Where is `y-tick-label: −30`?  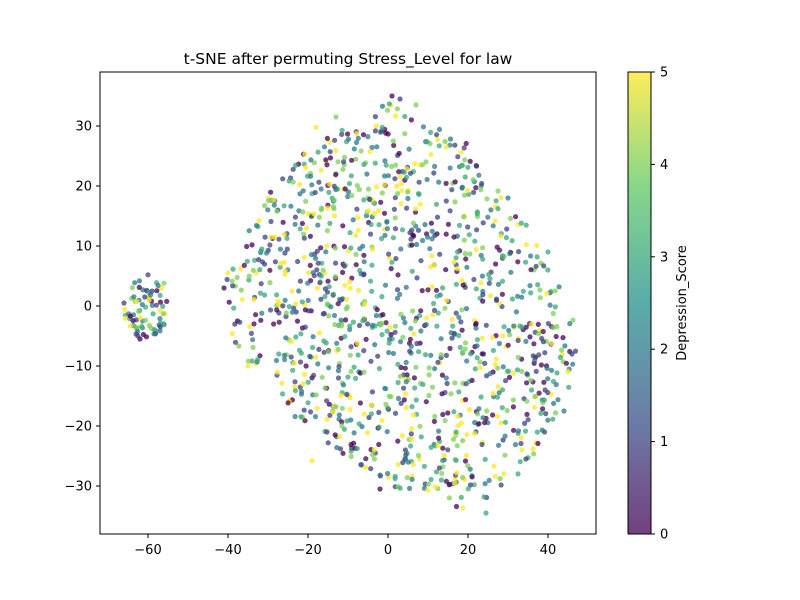
y-tick-label: −30 is located at coordinates (78, 487).